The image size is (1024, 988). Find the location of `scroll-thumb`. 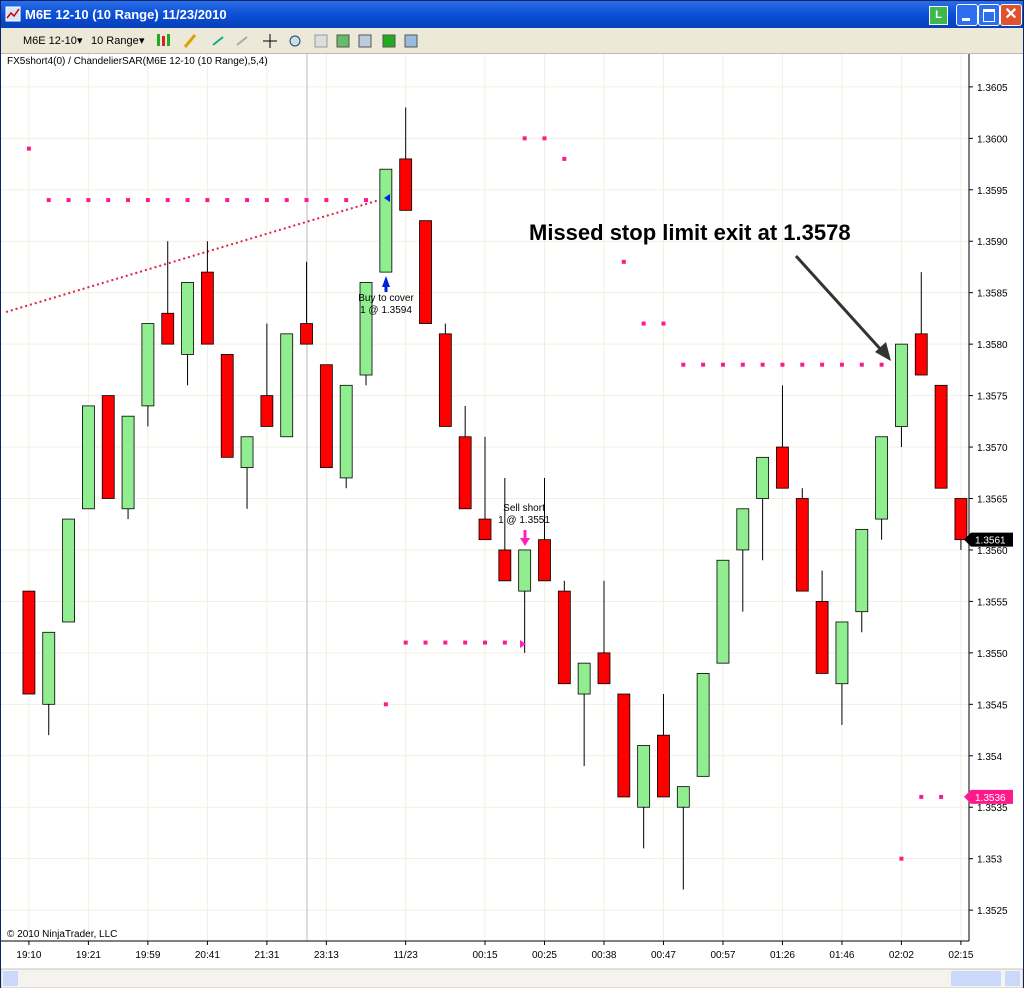

scroll-thumb is located at coordinates (976, 978).